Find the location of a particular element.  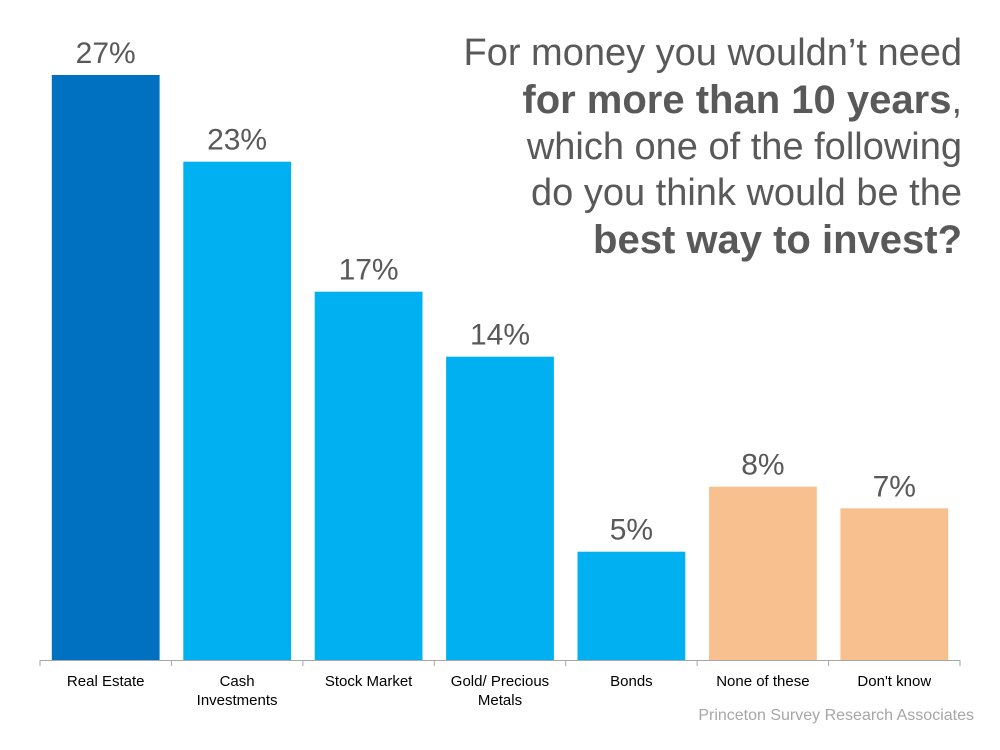

category-label-4: Bonds is located at coordinates (631, 681).